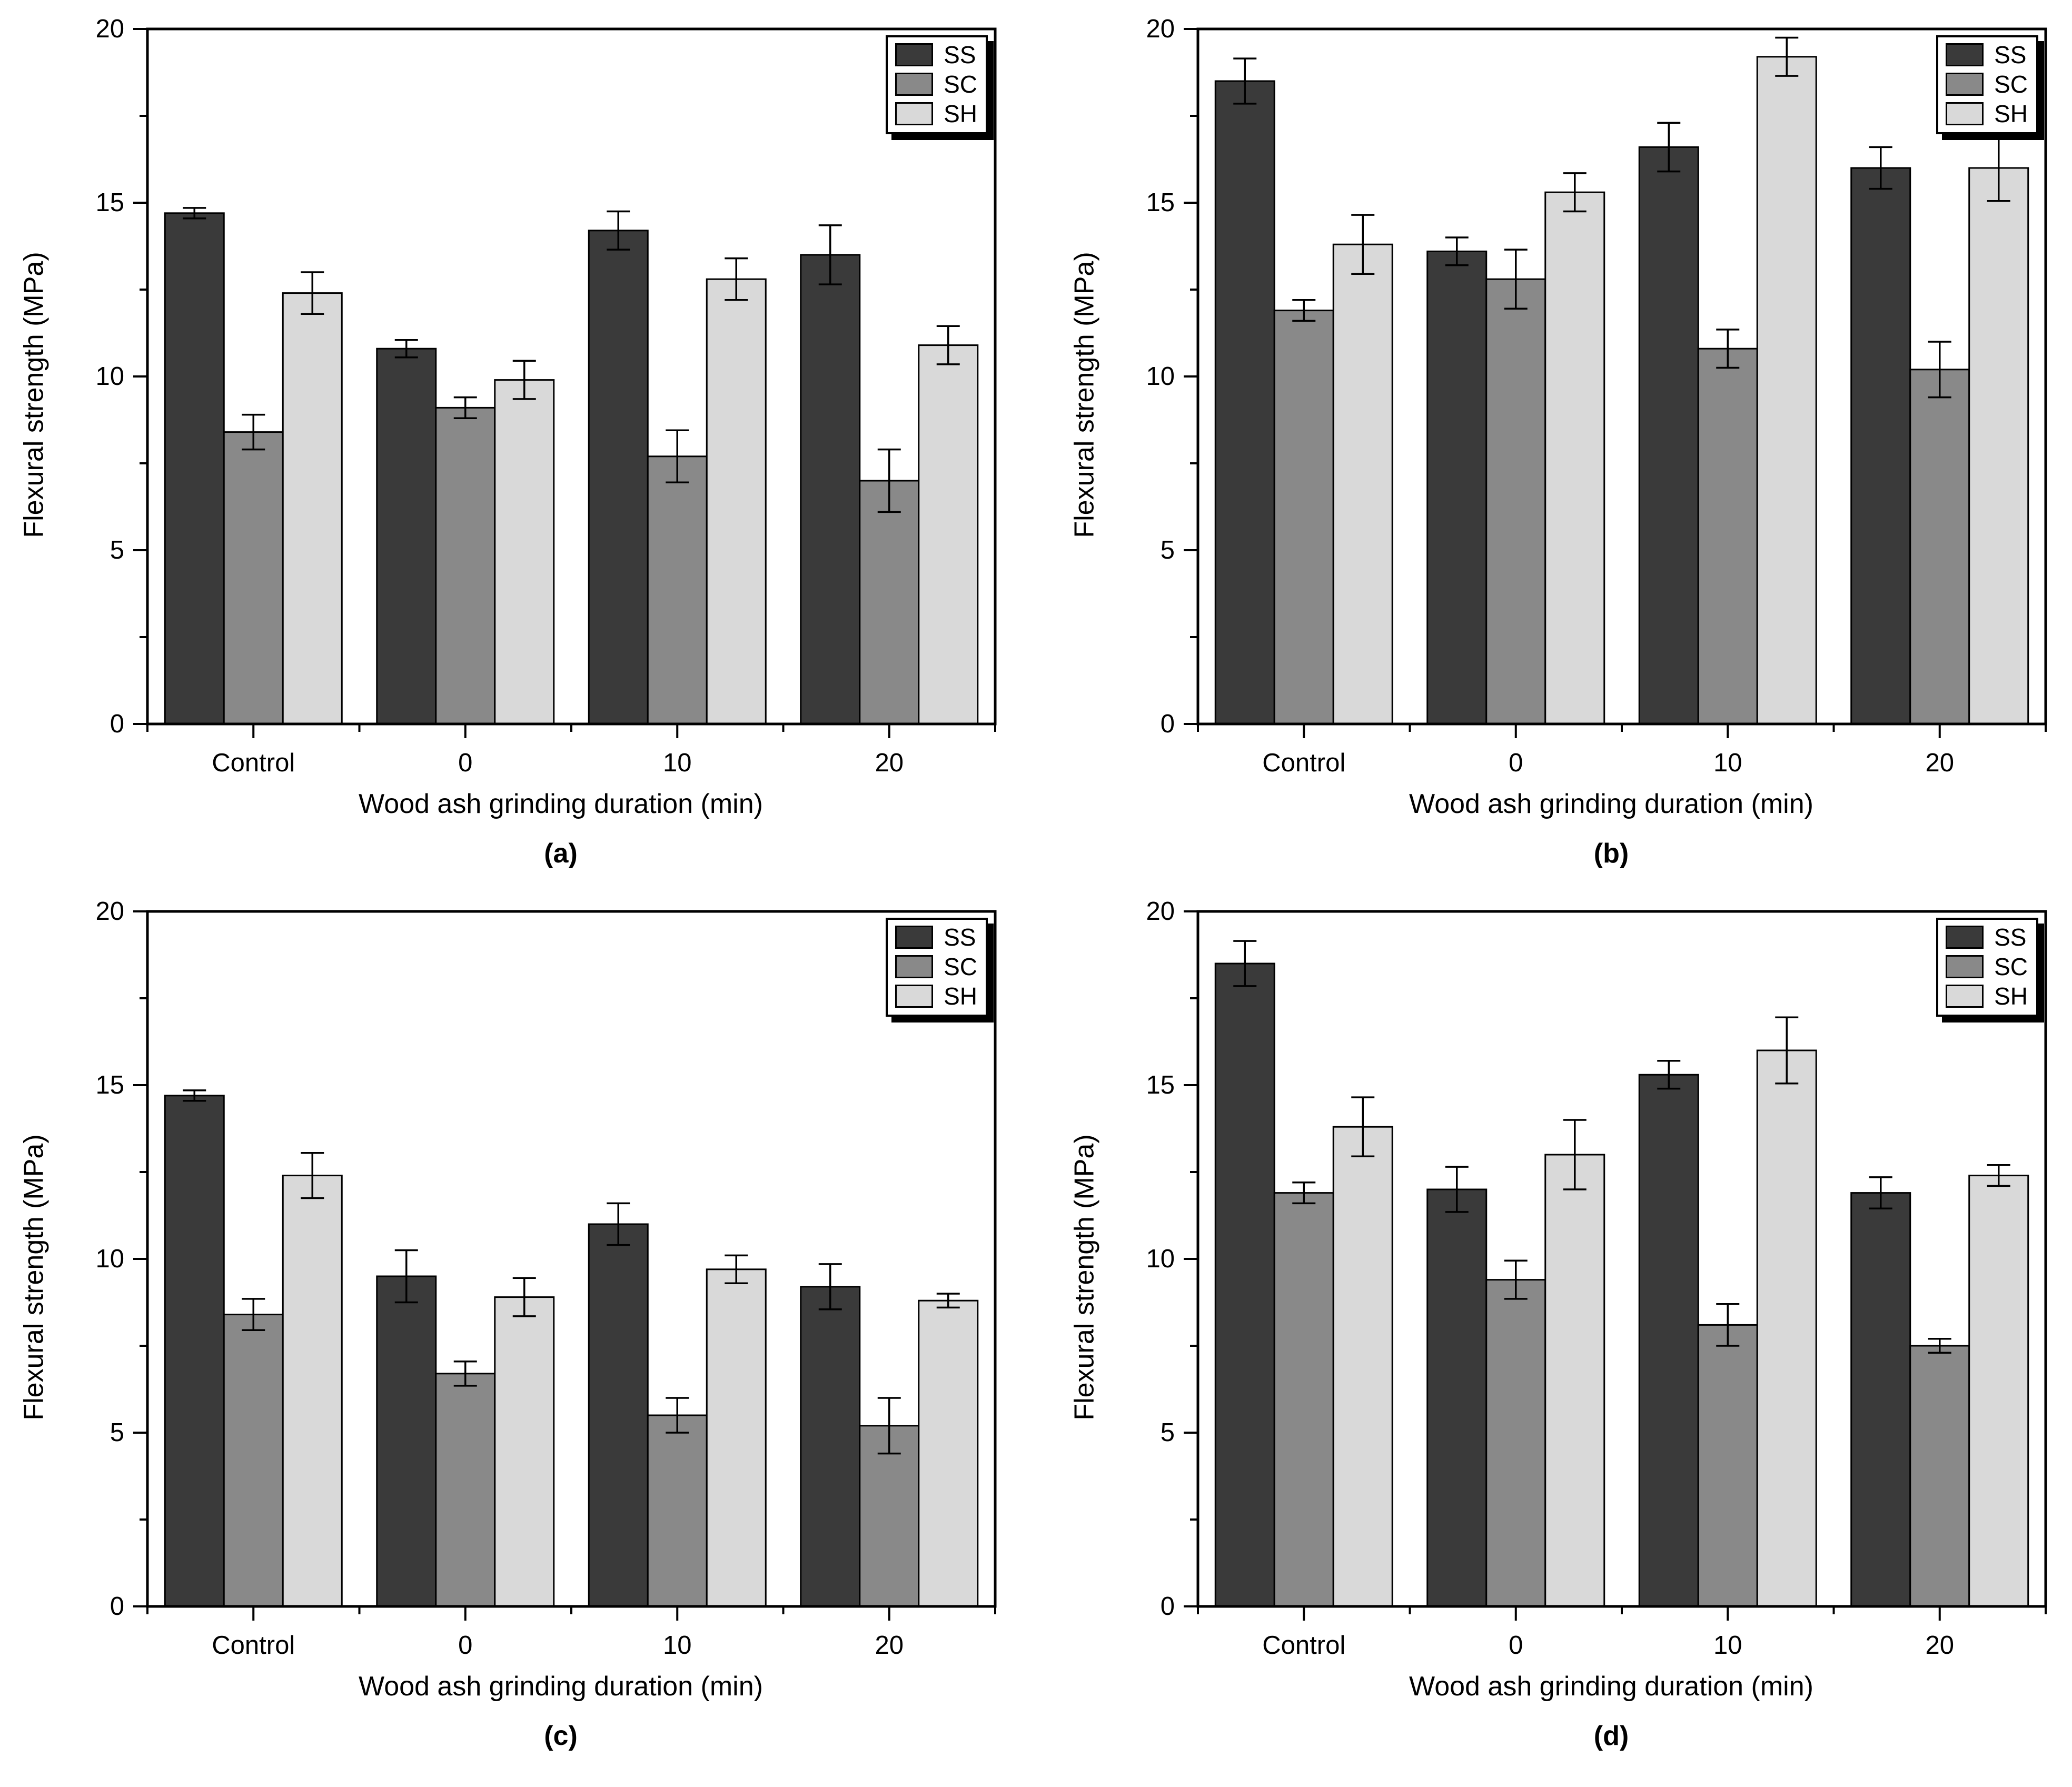  I want to click on panel-caption-c: (c), so click(561, 1736).